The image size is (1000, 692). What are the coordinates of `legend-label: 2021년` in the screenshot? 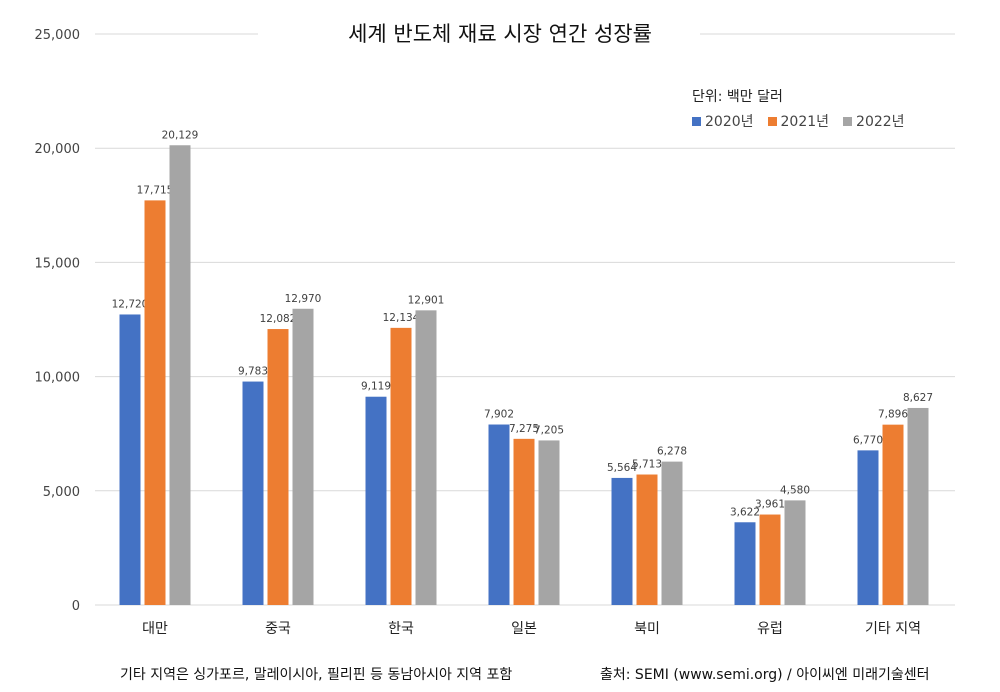 It's located at (805, 122).